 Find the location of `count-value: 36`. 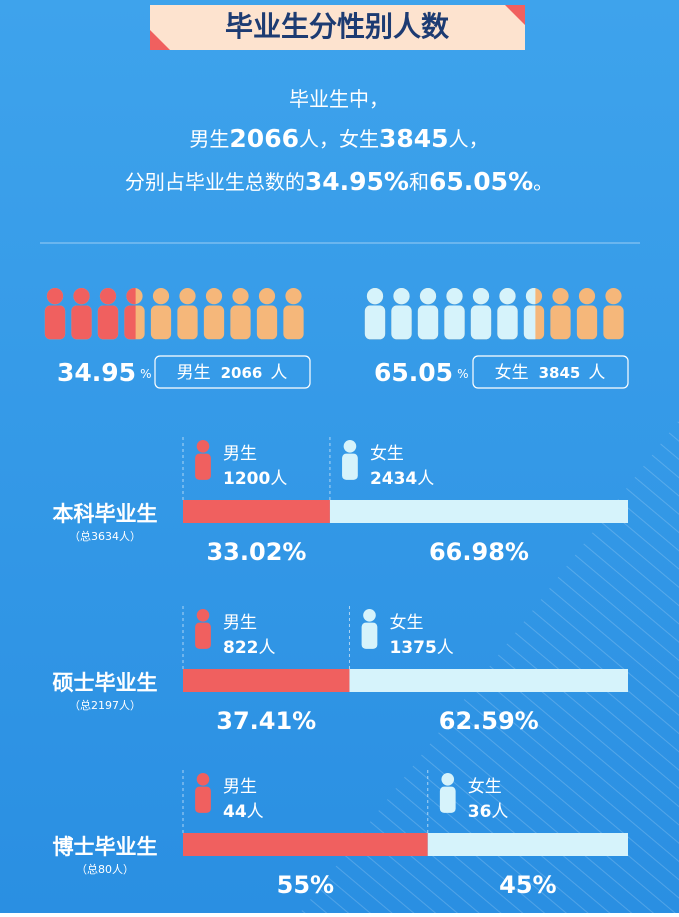

count-value: 36 is located at coordinates (480, 812).